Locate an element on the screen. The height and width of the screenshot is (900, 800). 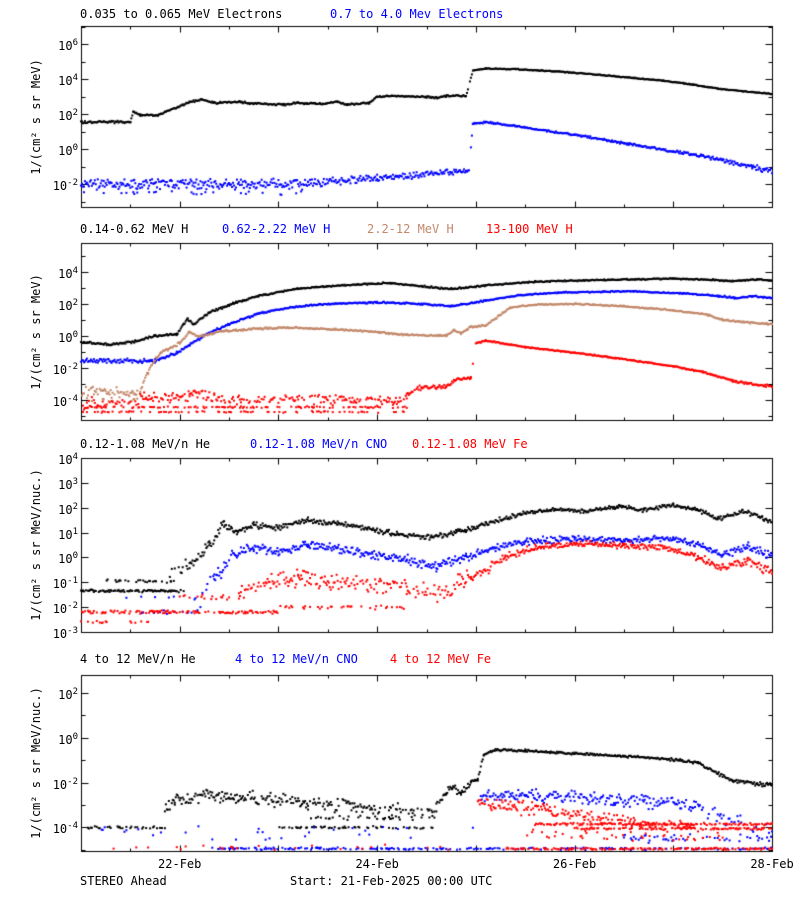
panel-title-segment: 13-100 MeV H is located at coordinates (529, 229).